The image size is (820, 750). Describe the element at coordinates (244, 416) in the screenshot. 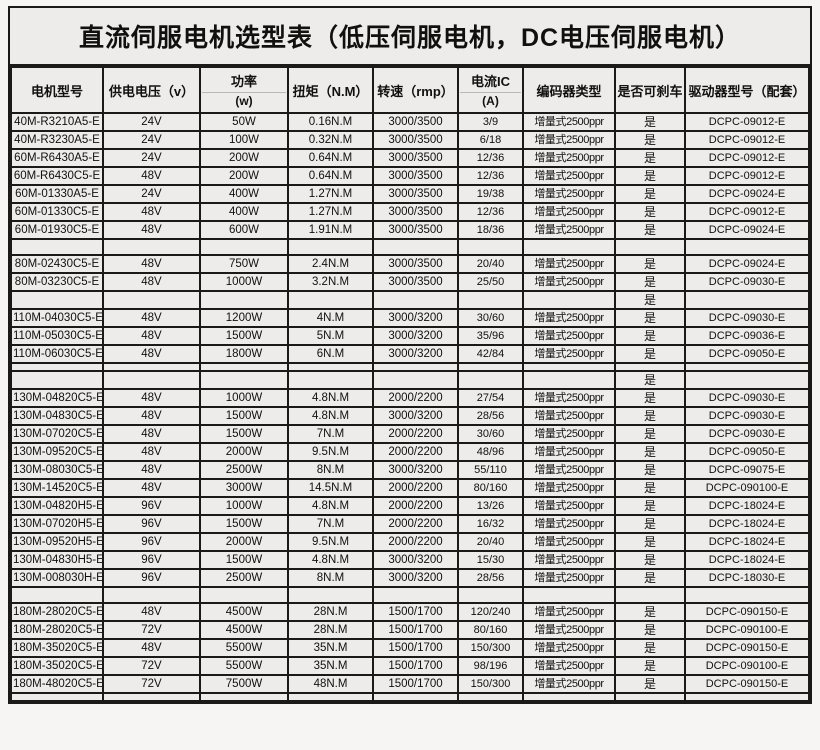

I see `power-cell: 1500W` at that location.